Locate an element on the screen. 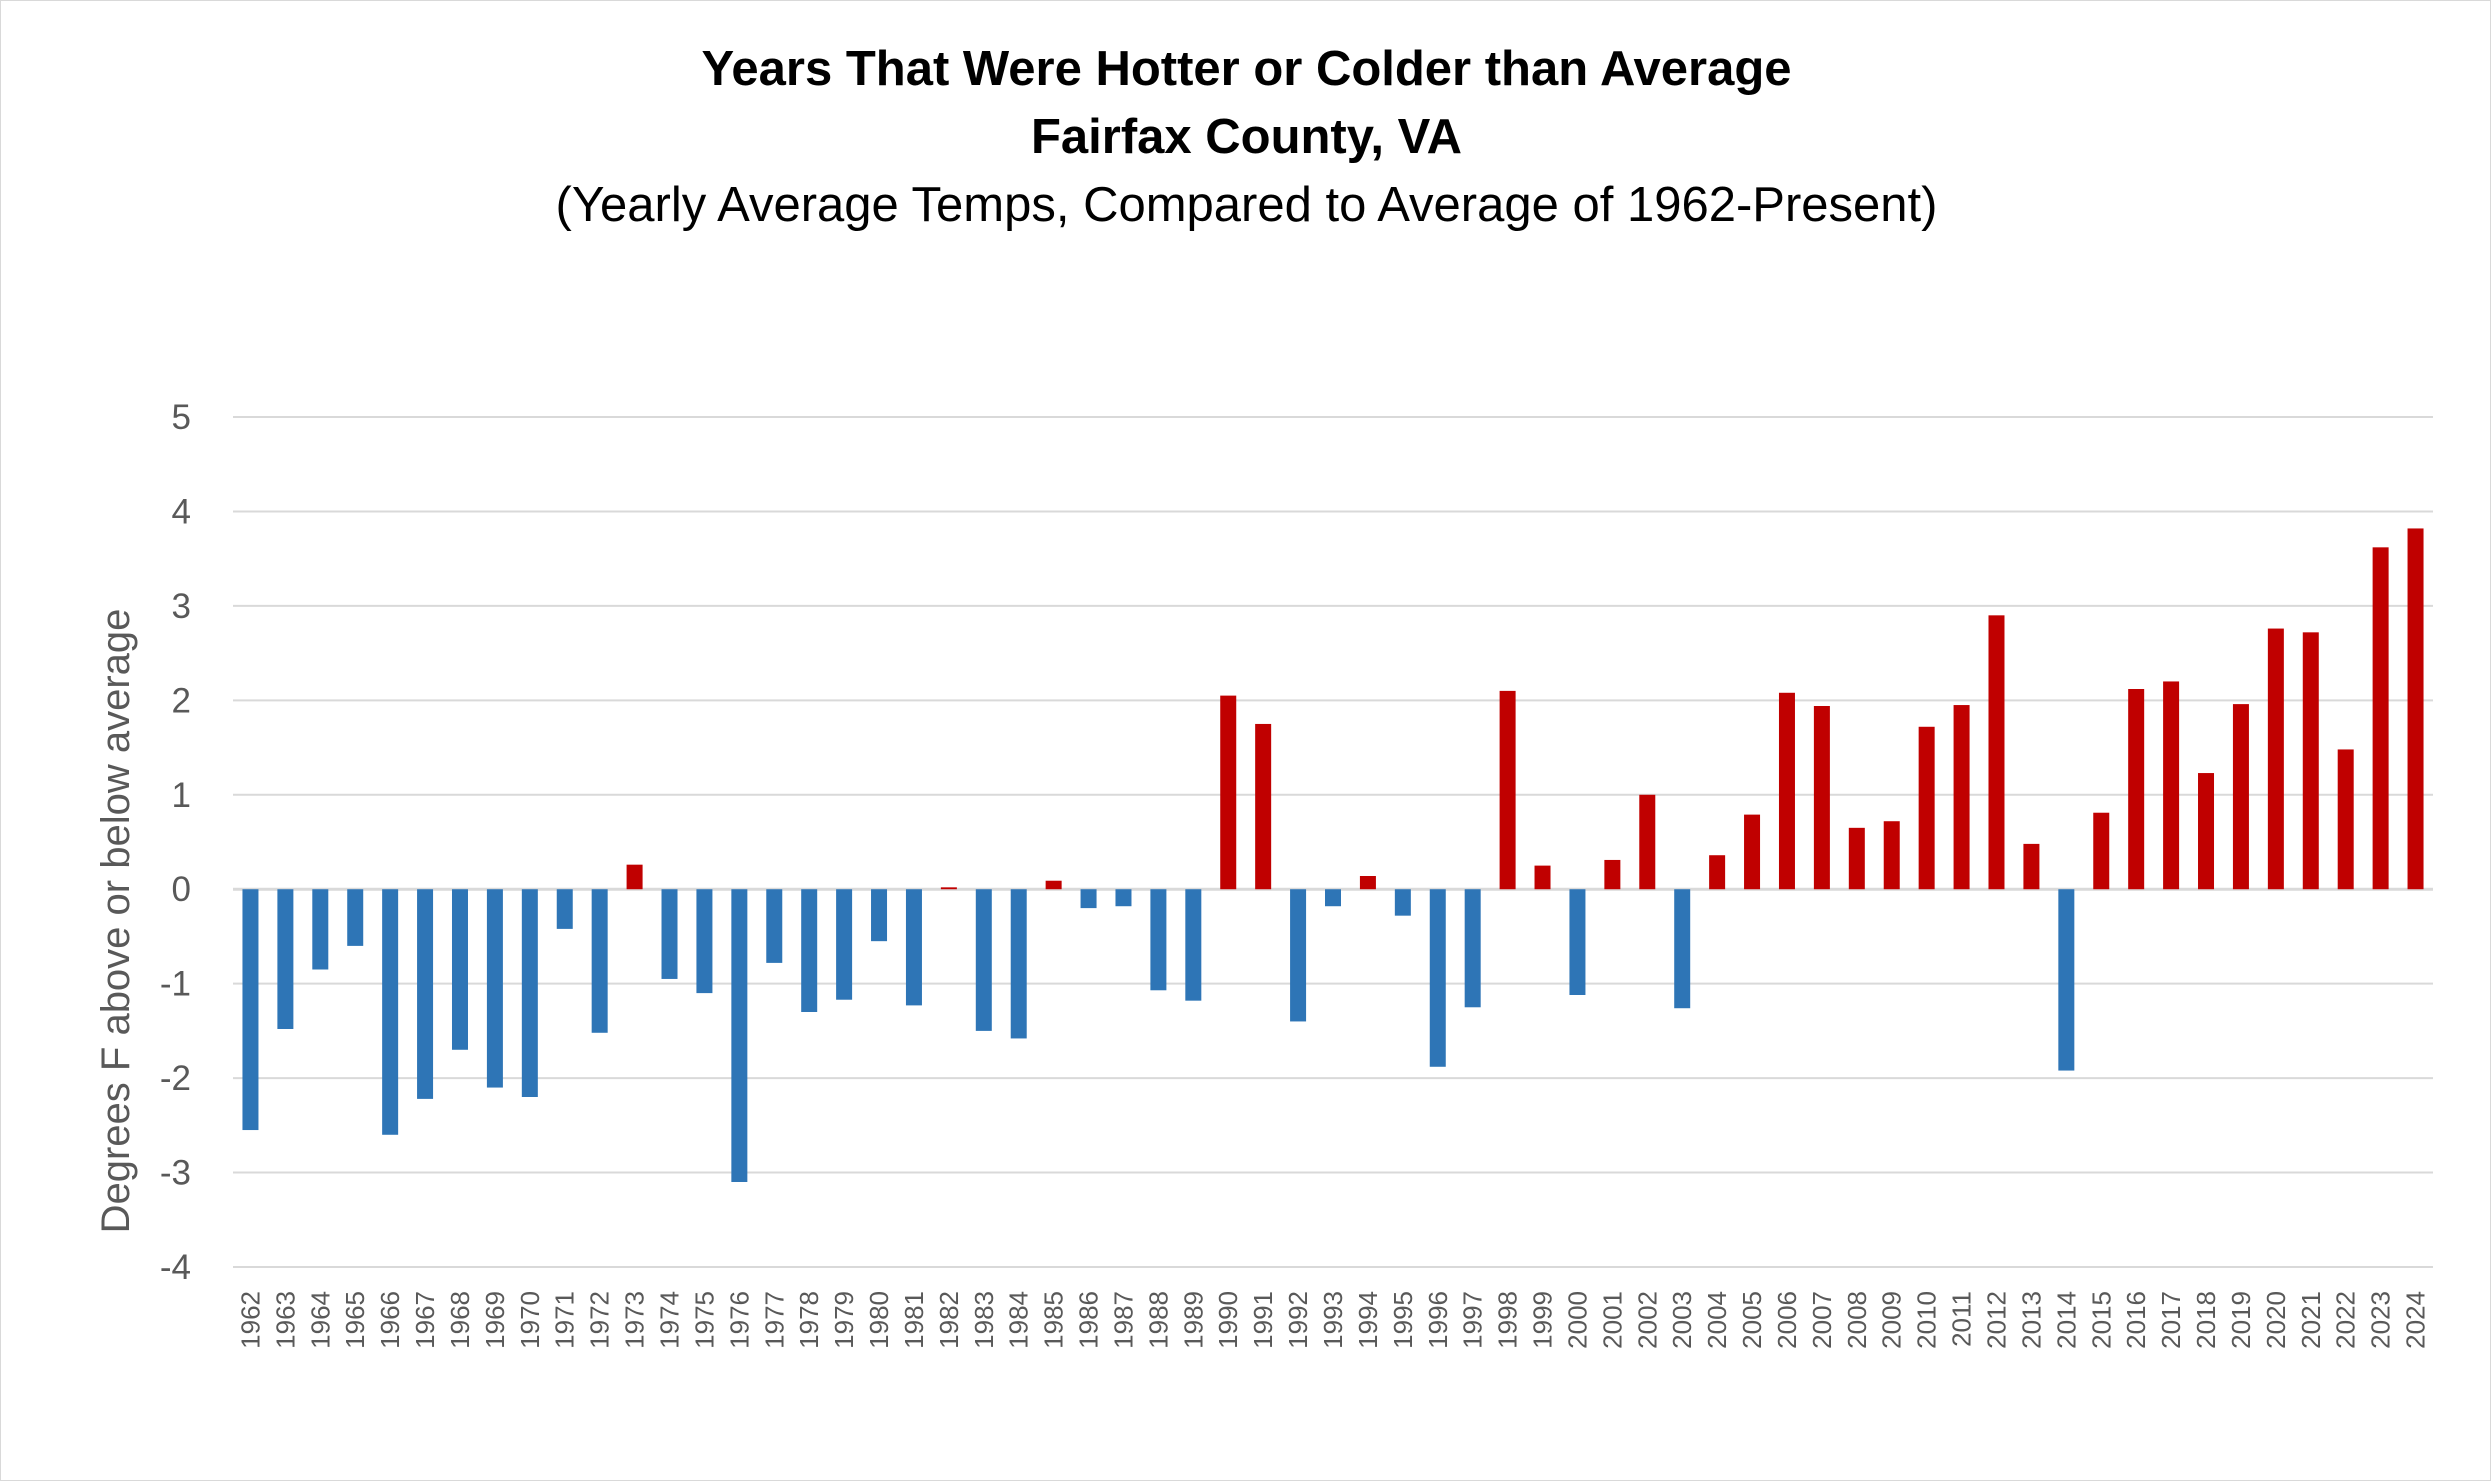 The width and height of the screenshot is (2491, 1481). y-tick-label: 3 is located at coordinates (181, 606).